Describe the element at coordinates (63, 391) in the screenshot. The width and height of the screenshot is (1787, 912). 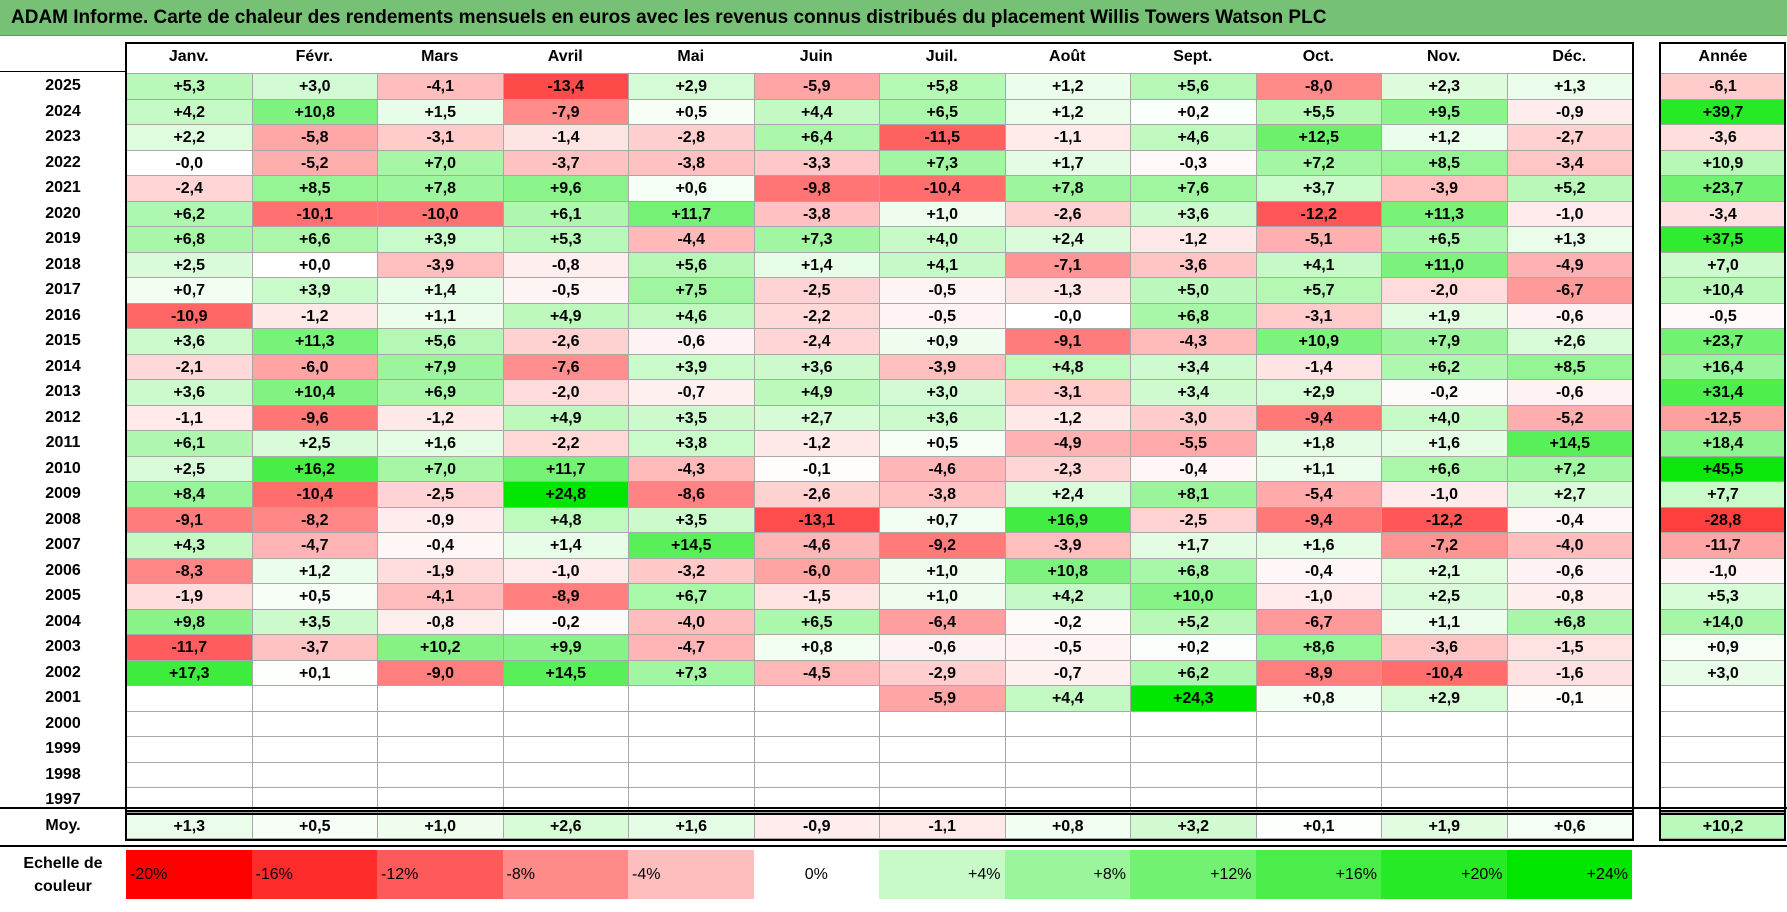
I see `year-label: 2013` at that location.